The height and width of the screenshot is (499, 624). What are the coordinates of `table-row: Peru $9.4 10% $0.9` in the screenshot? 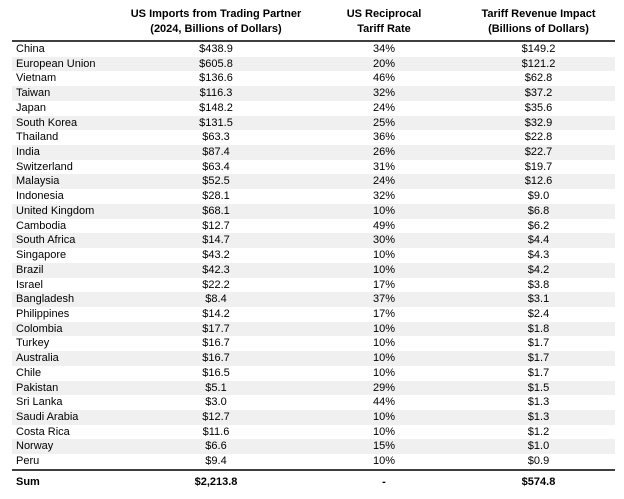 It's located at (313, 462).